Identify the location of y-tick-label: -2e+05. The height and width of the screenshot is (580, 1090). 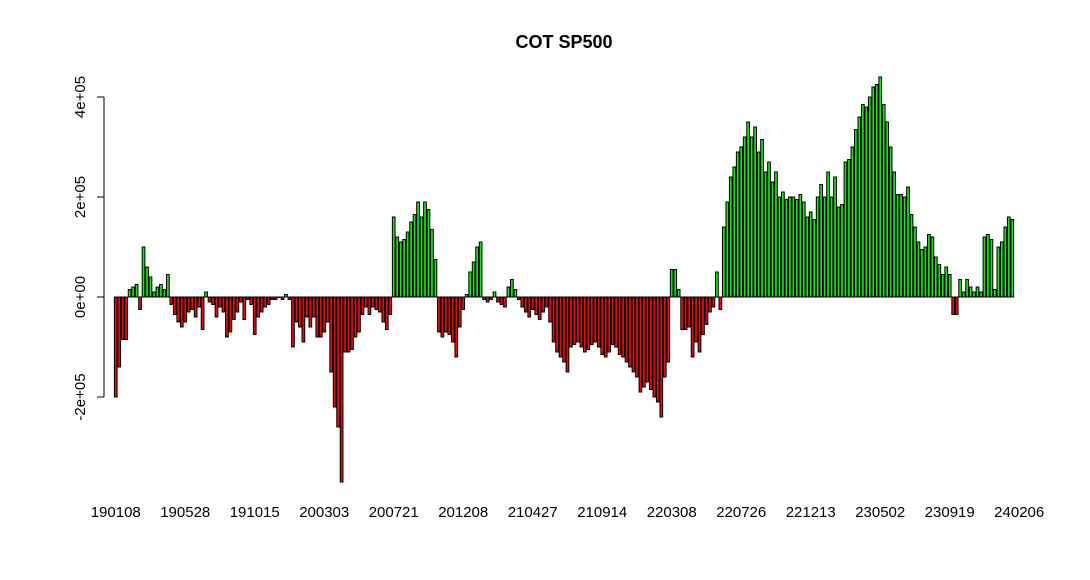
(80, 396).